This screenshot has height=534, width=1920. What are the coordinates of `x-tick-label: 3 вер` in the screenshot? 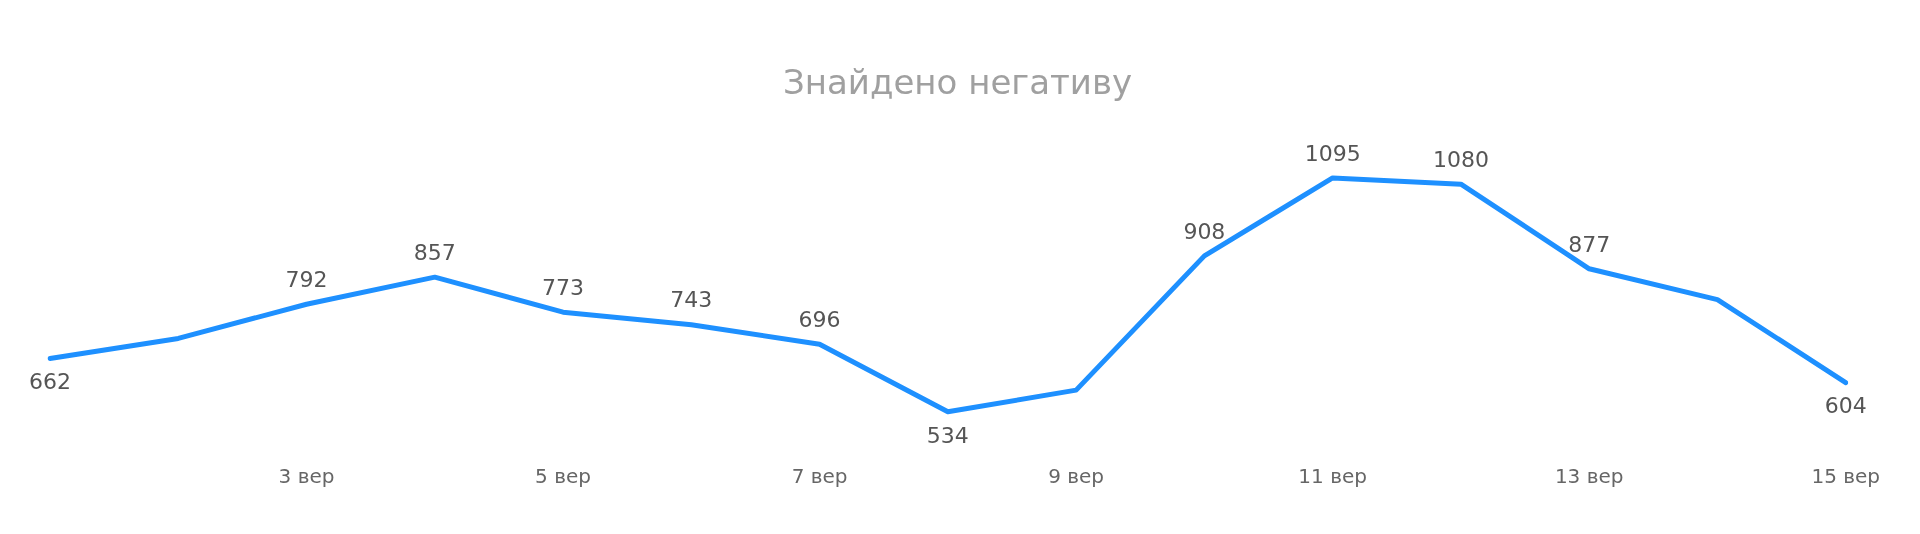 It's located at (306, 476).